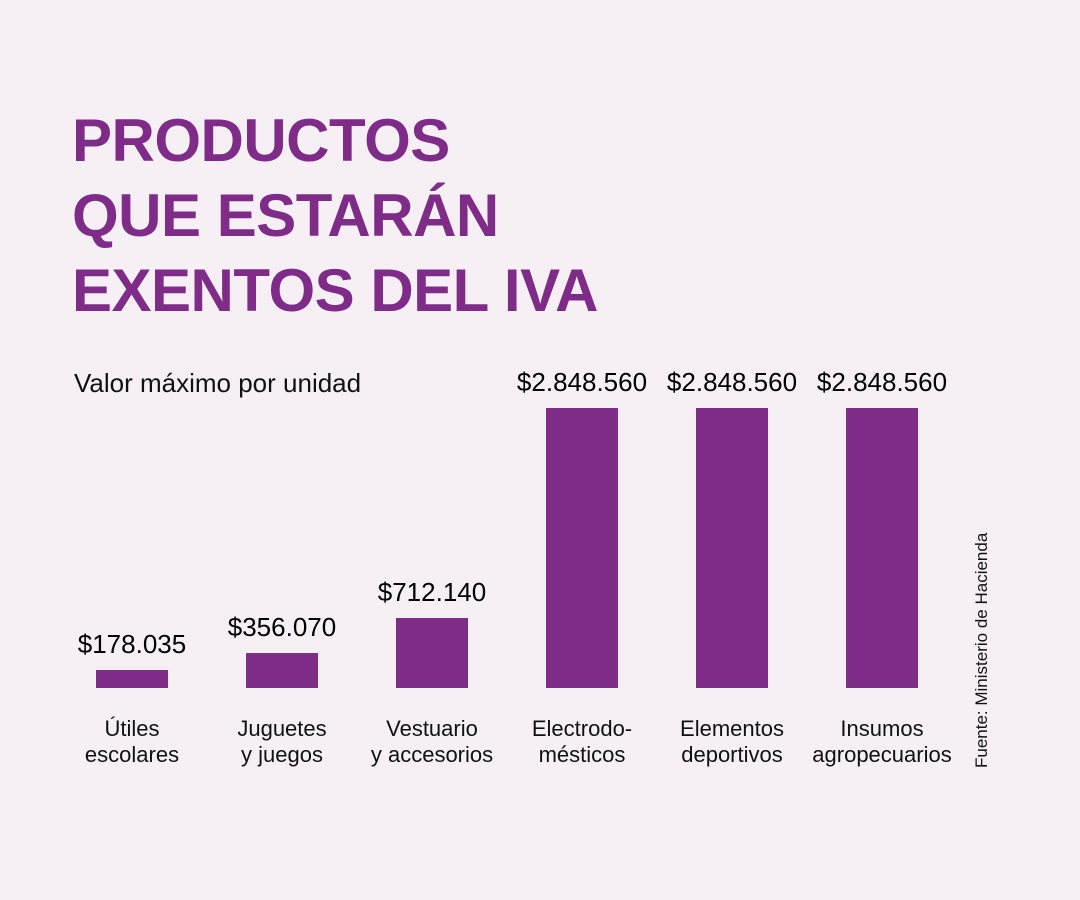  I want to click on chart-subtitle: Valor máximo por unidad, so click(218, 383).